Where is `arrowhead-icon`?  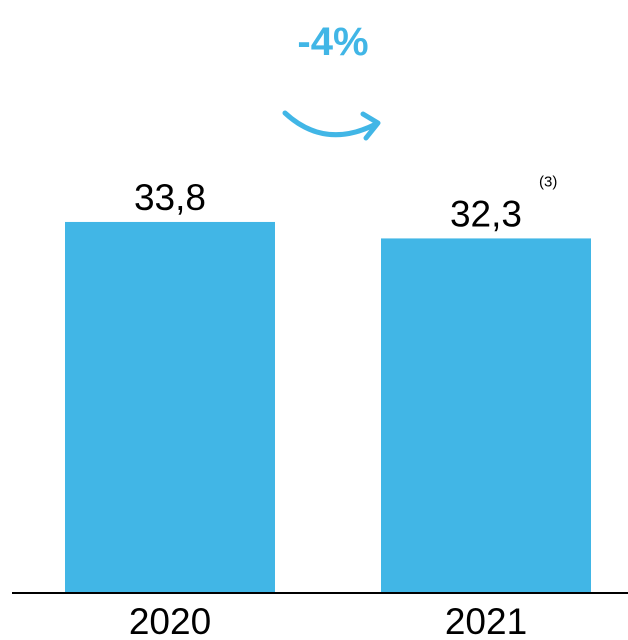 arrowhead-icon is located at coordinates (370, 126).